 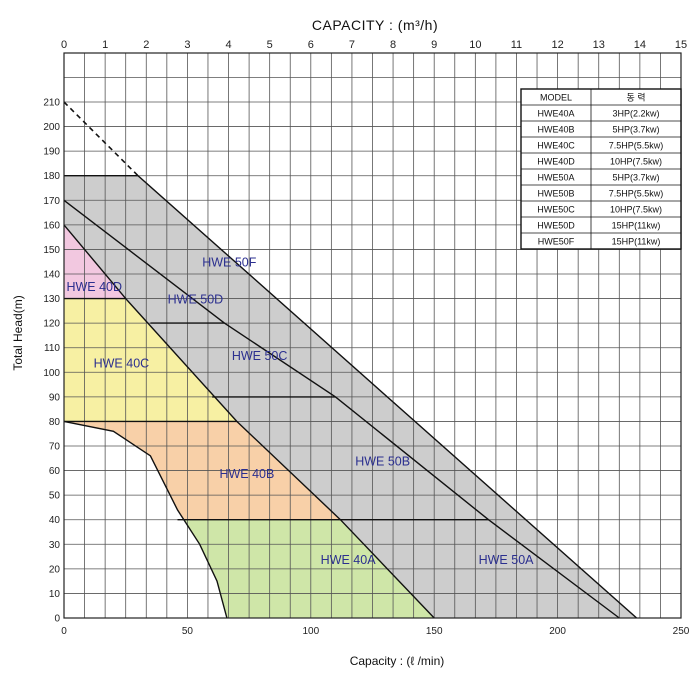 I want to click on y-axis-title: Total Head(m), so click(x=18, y=332).